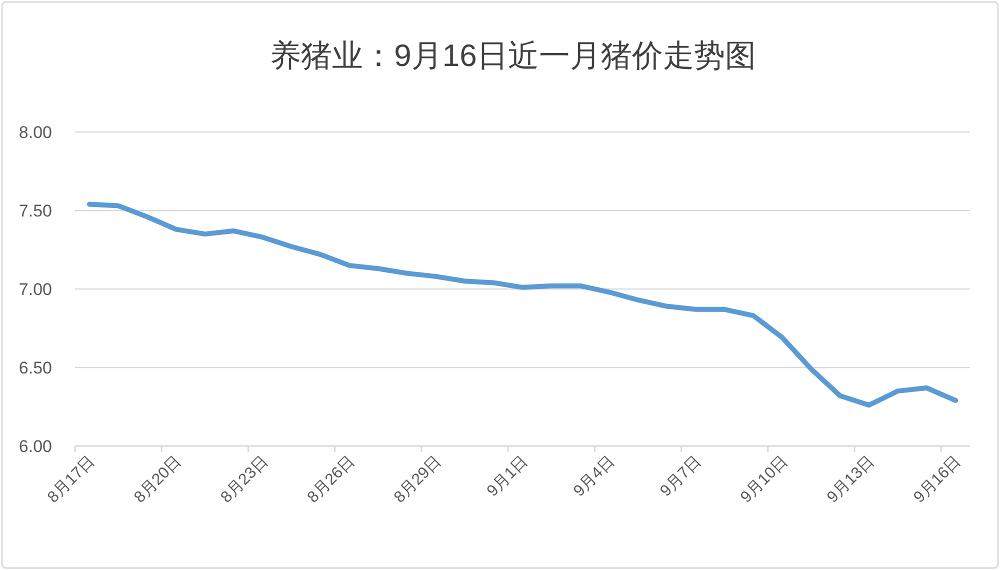 This screenshot has width=1000, height=570. Describe the element at coordinates (851, 479) in the screenshot. I see `x-tick-label: 9月13日` at that location.